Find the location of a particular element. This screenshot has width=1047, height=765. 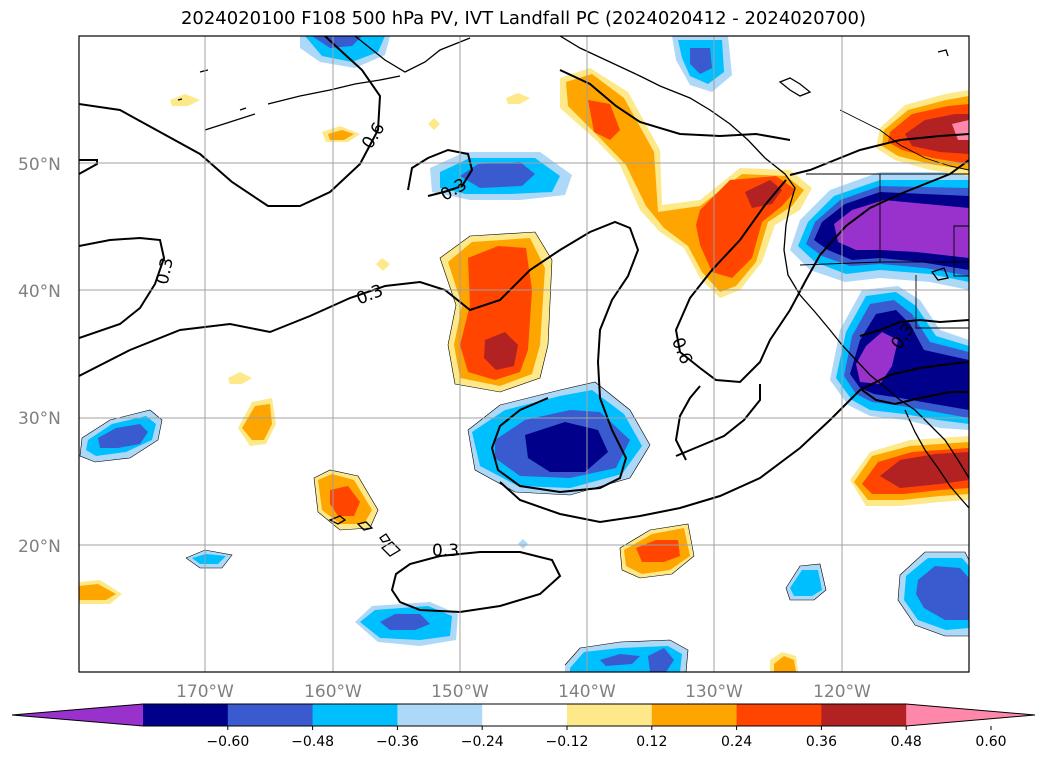

anomaly-blob-neg-150w-48n is located at coordinates (501, 176).